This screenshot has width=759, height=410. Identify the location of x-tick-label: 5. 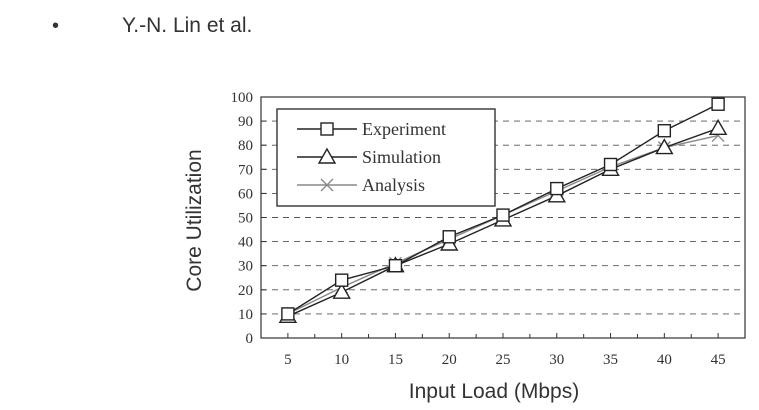
(288, 360).